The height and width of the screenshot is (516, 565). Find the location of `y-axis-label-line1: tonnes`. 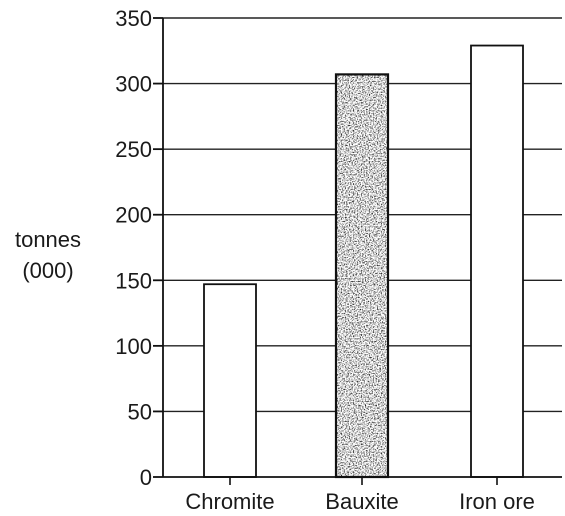

y-axis-label-line1: tonnes is located at coordinates (48, 239).